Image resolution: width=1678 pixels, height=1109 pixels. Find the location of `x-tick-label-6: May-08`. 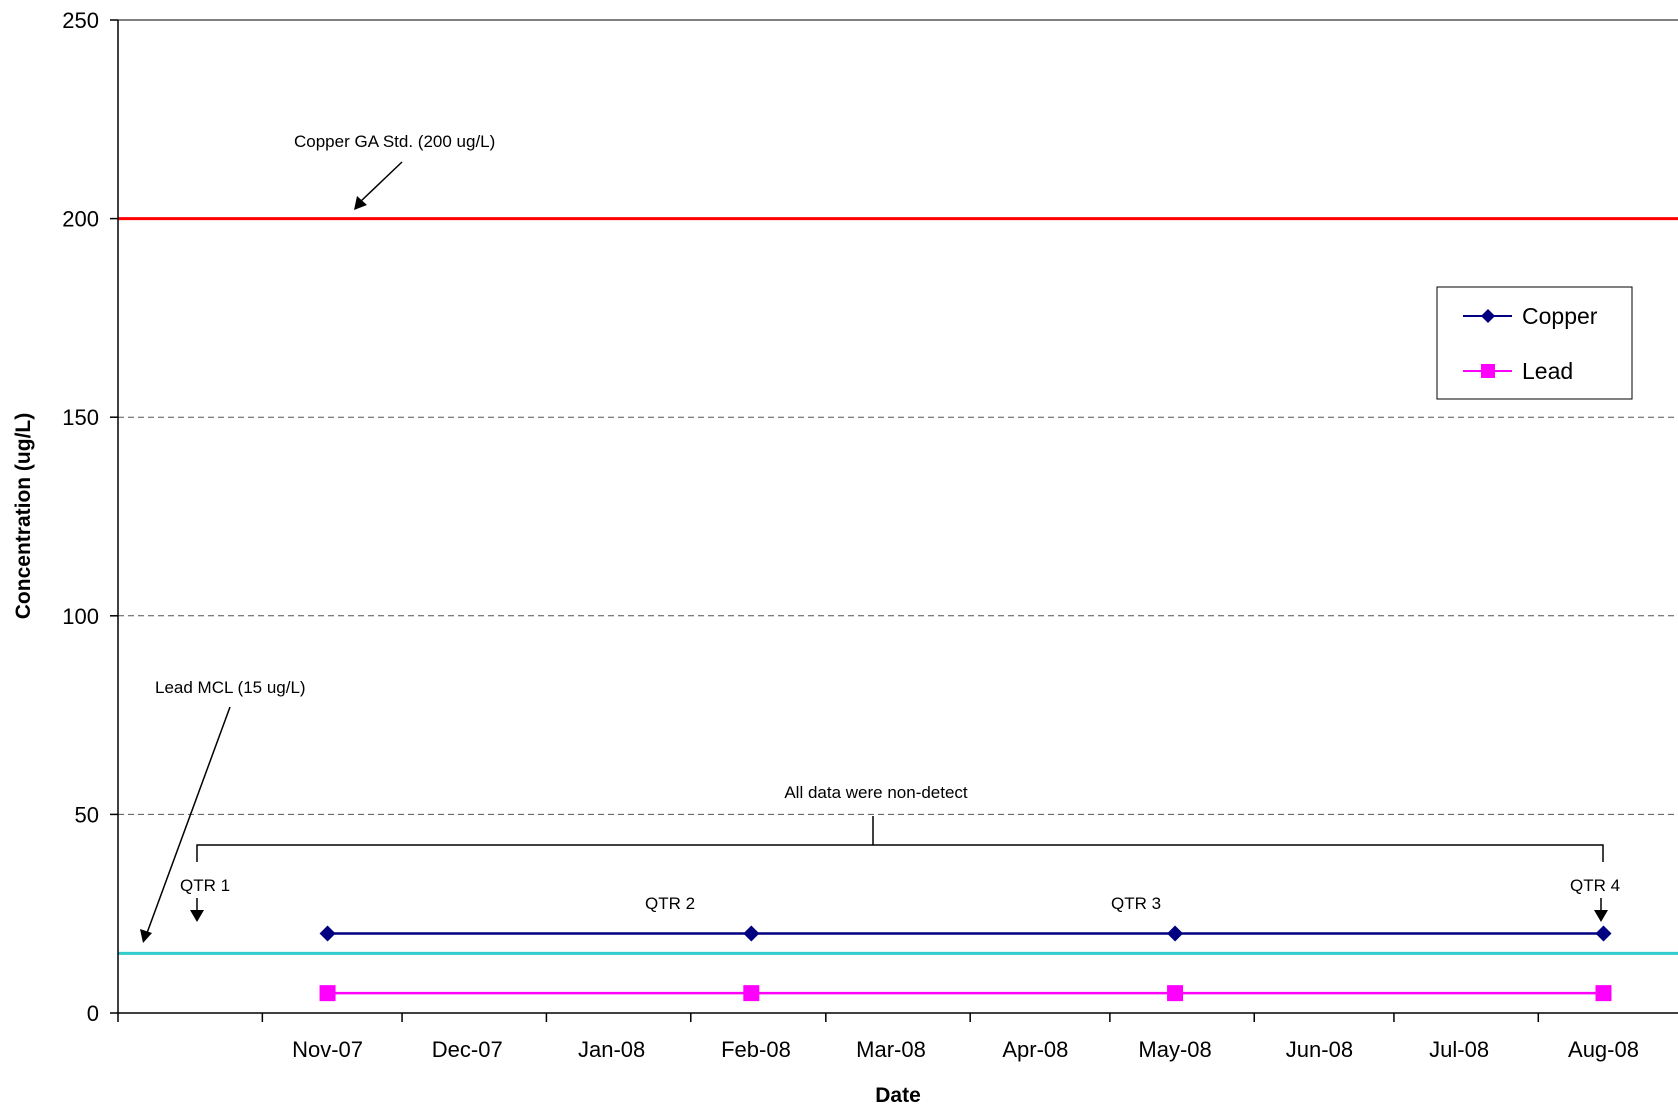

x-tick-label-6: May-08 is located at coordinates (1174, 1049).